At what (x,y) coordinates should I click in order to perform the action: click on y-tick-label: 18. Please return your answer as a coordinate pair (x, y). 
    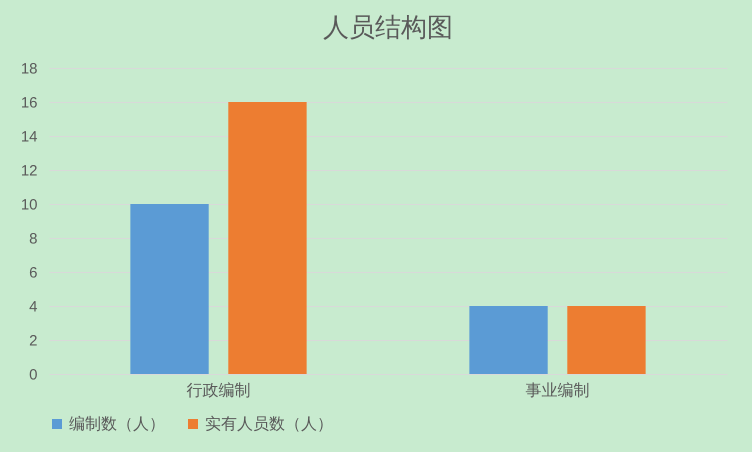
    Looking at the image, I should click on (29, 69).